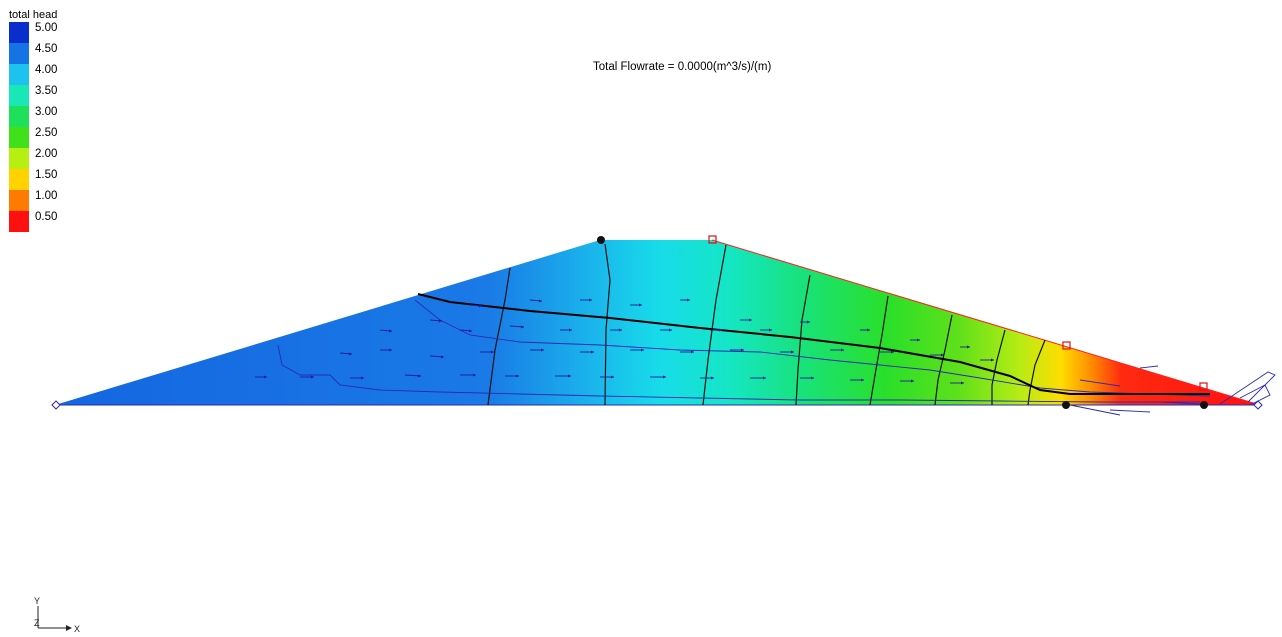 This screenshot has width=1282, height=637. I want to click on legend-item: 3.50, so click(33, 95).